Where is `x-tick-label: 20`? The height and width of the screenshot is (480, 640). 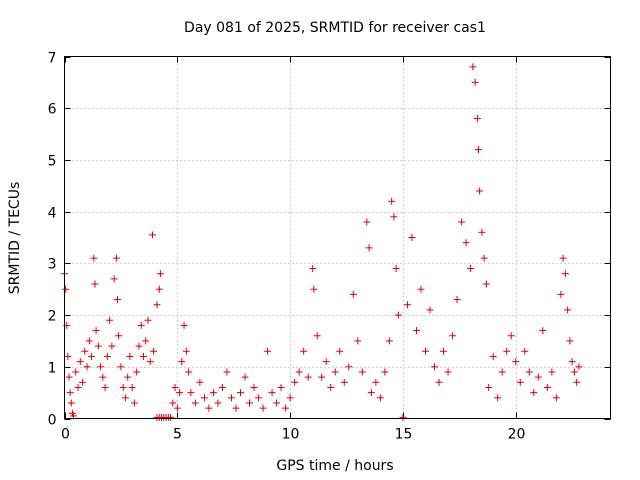
x-tick-label: 20 is located at coordinates (517, 435).